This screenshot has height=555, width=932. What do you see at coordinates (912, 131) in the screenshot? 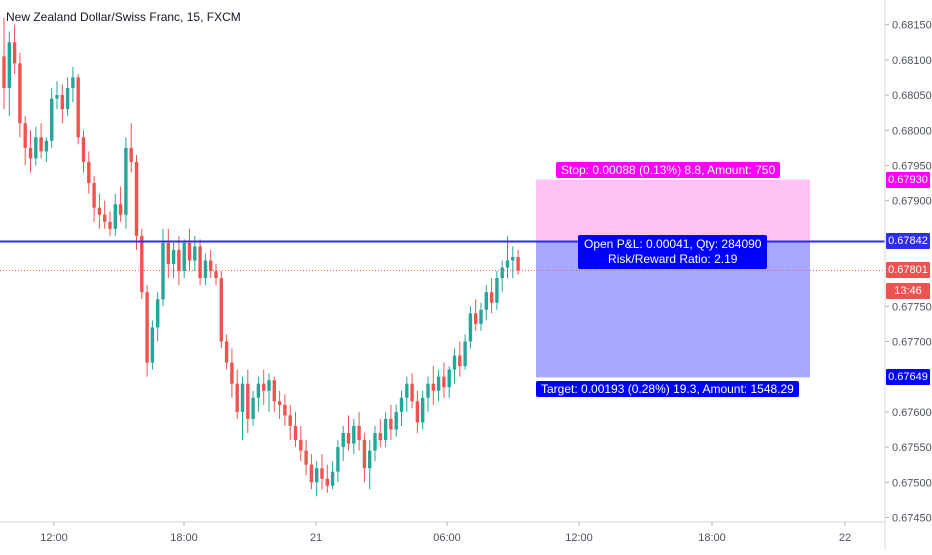
I see `y-tick-label: 0.68000` at bounding box center [912, 131].